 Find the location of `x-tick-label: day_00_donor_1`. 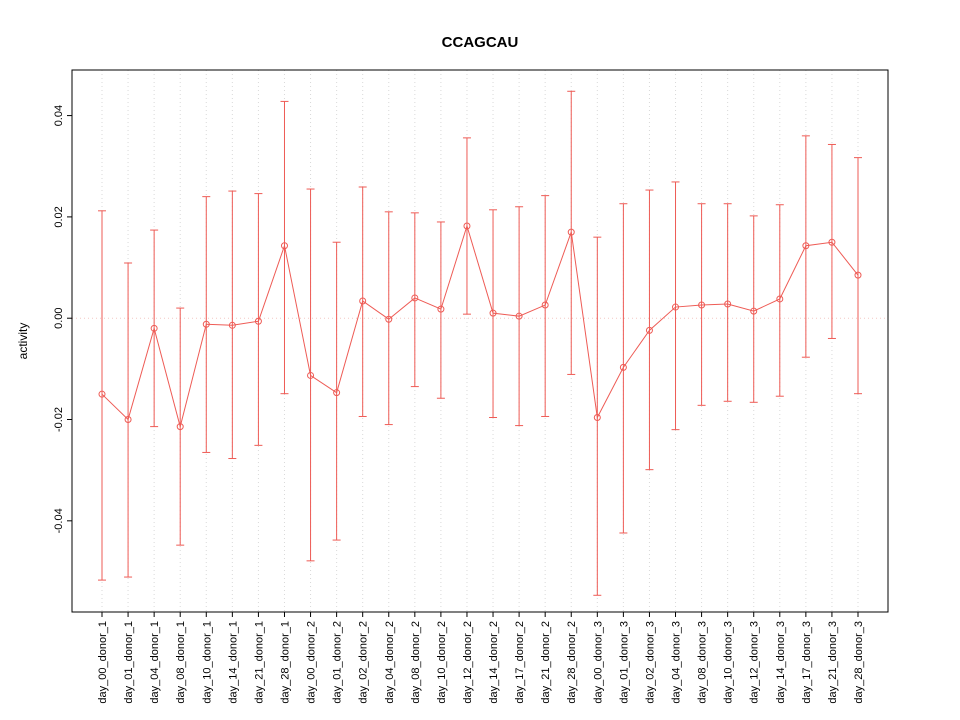

x-tick-label: day_00_donor_1 is located at coordinates (103, 662).